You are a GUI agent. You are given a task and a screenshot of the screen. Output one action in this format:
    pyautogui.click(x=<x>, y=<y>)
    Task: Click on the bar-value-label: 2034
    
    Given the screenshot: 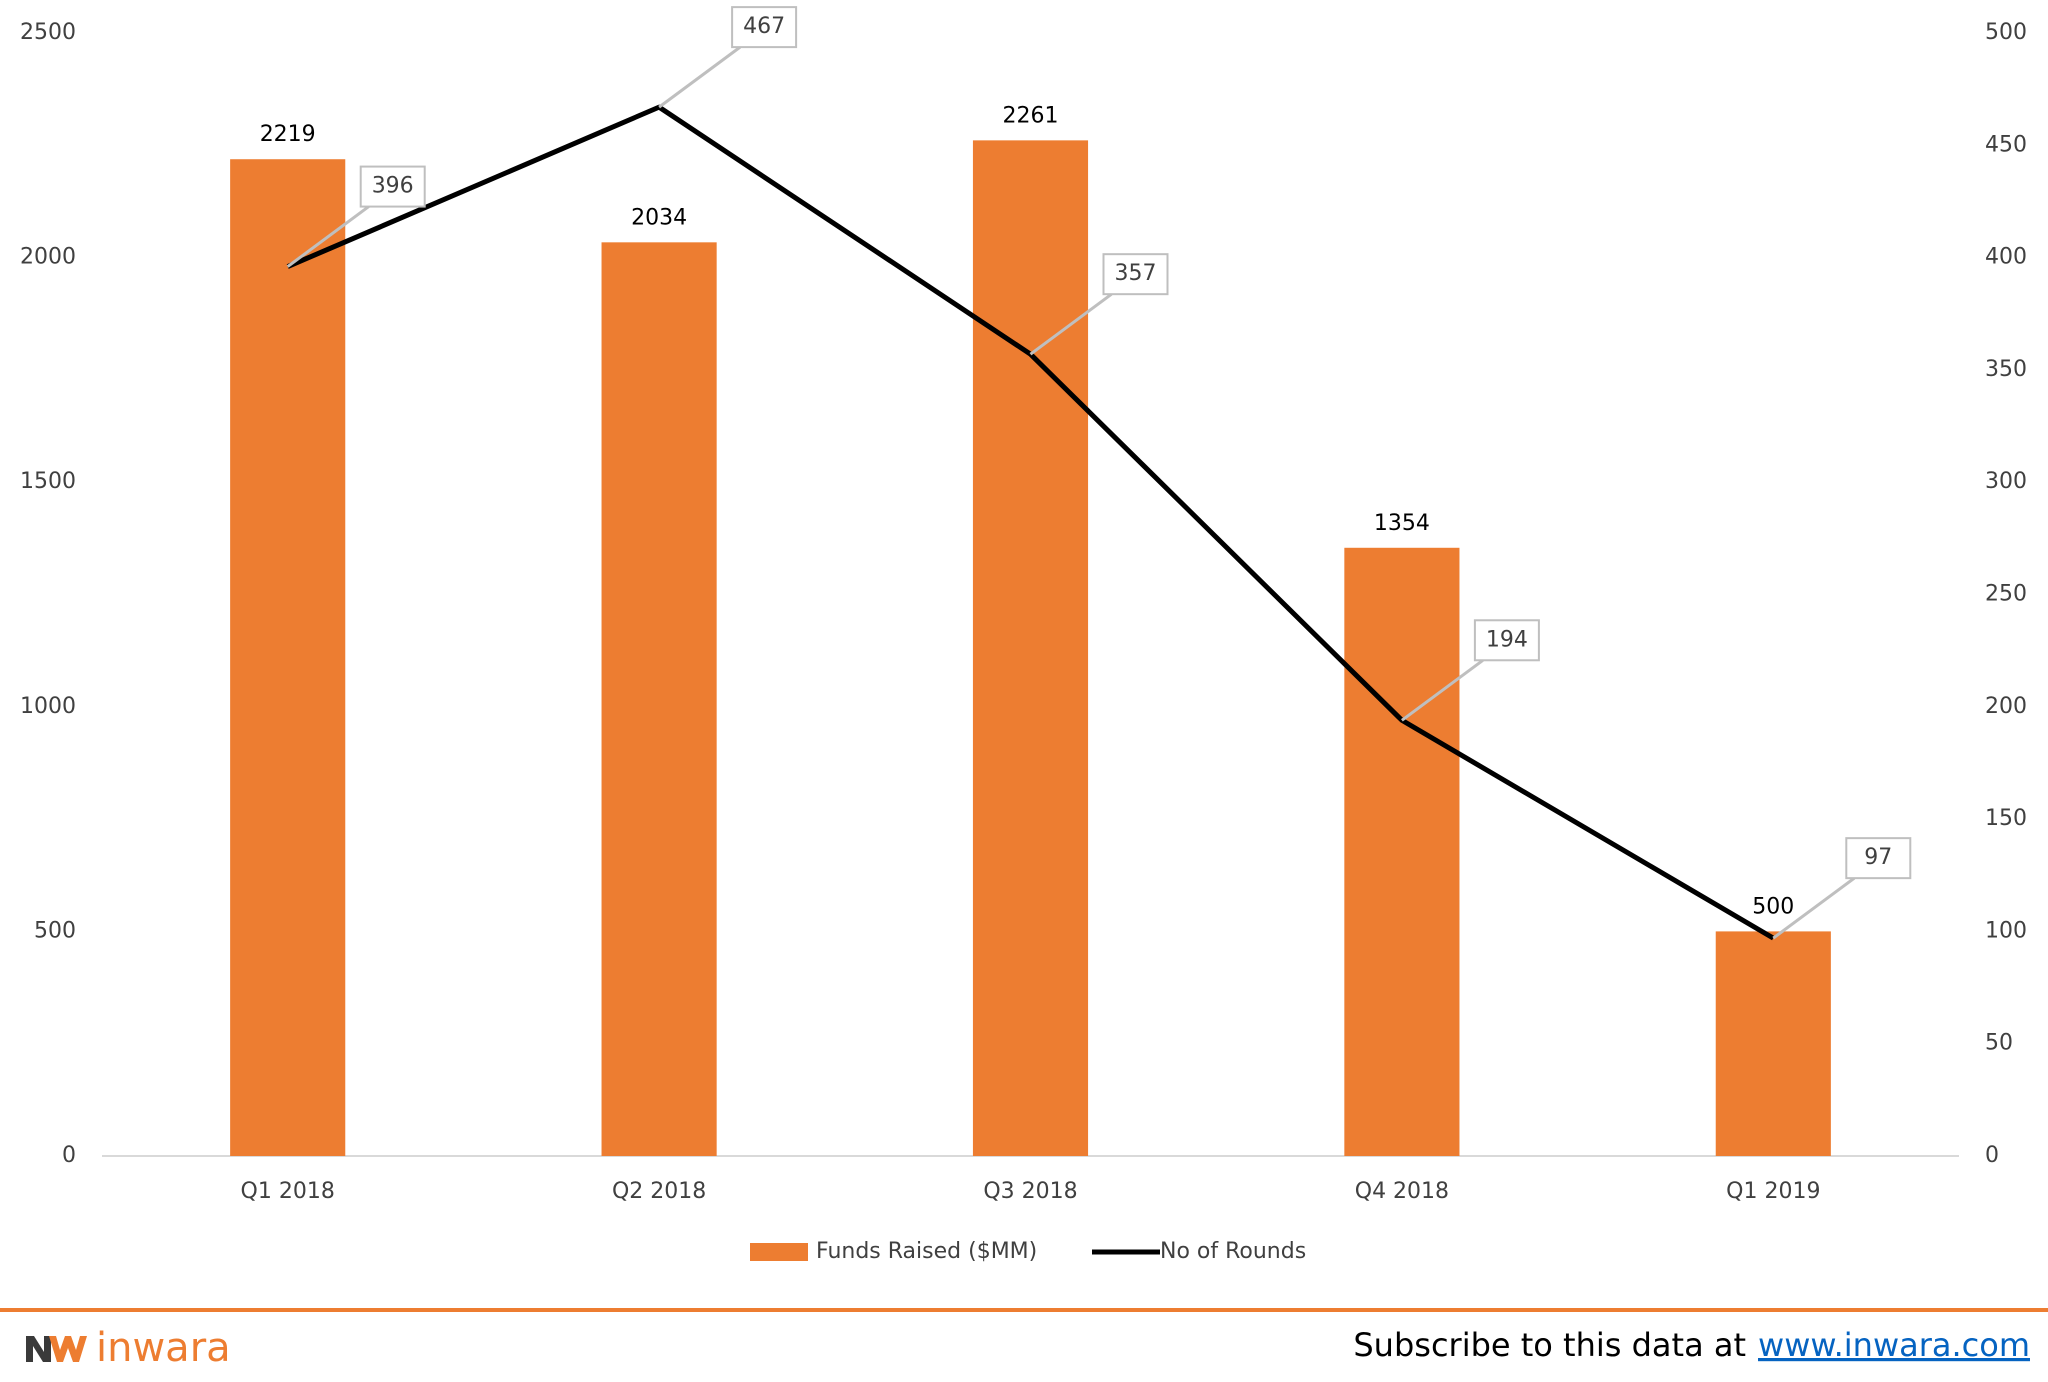 What is the action you would take?
    pyautogui.click(x=659, y=217)
    